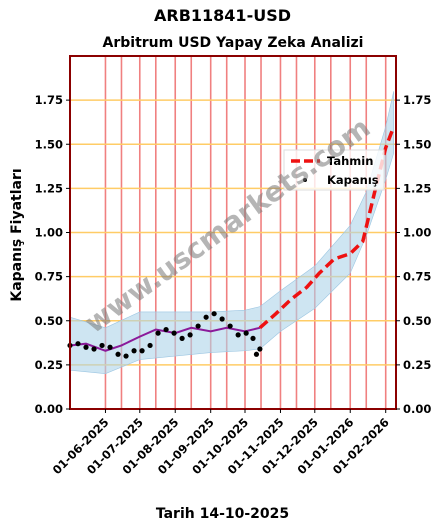 The height and width of the screenshot is (532, 445). I want to click on y-tick-label-right: 0.50, so click(417, 321).